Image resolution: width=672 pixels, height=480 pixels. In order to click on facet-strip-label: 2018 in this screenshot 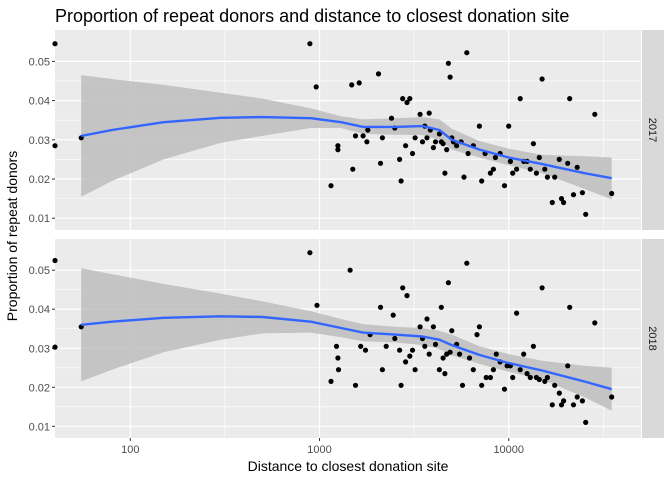, I will do `click(652, 338)`.